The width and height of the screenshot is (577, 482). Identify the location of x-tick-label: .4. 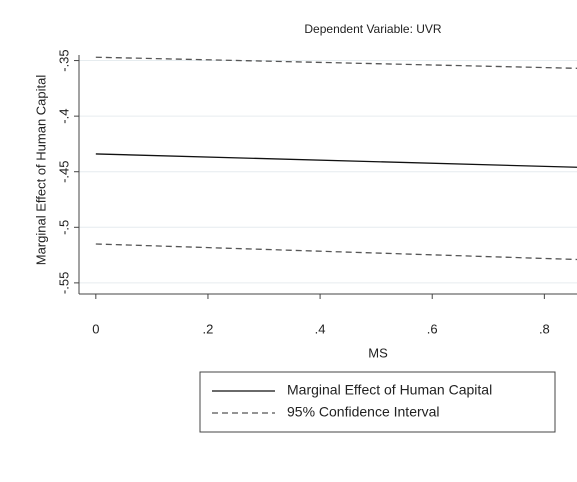
(320, 328).